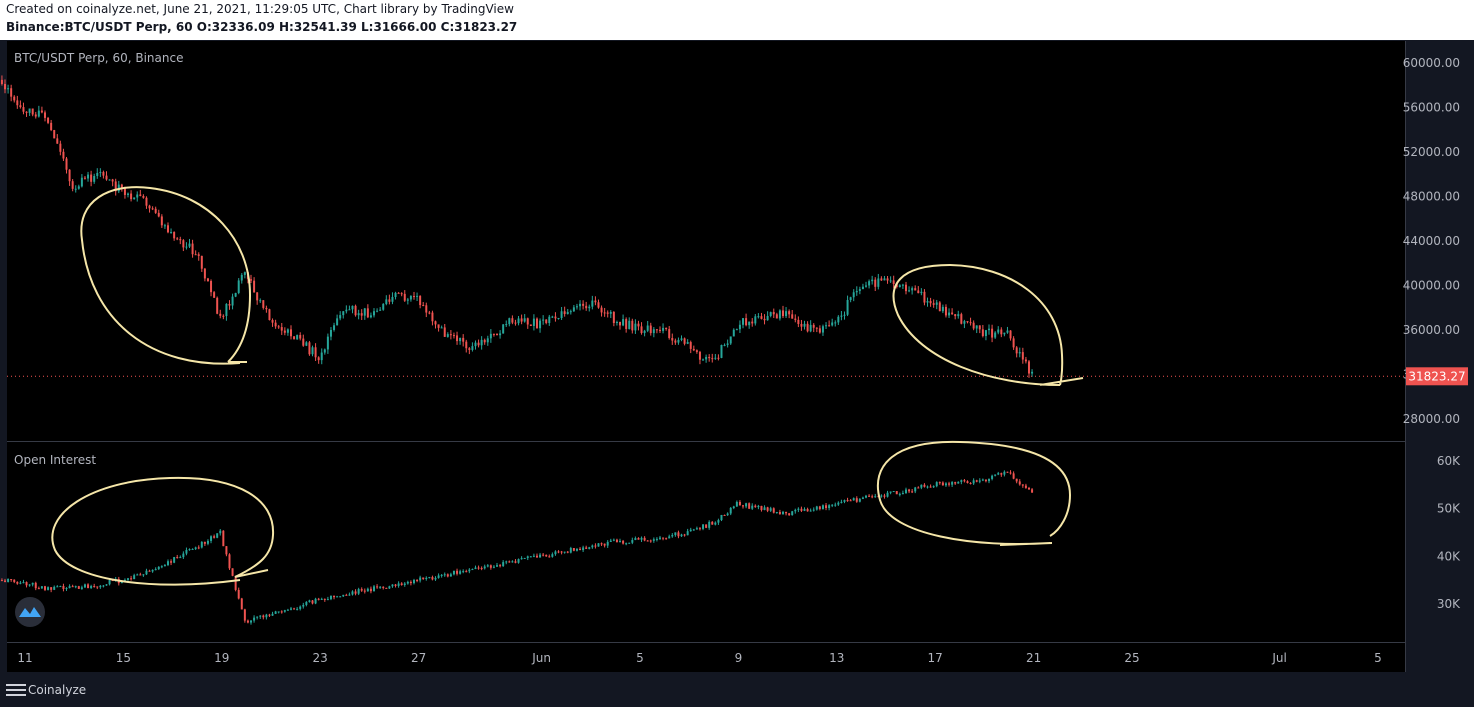 The width and height of the screenshot is (1474, 707). I want to click on x-tick-label: 25, so click(1131, 658).